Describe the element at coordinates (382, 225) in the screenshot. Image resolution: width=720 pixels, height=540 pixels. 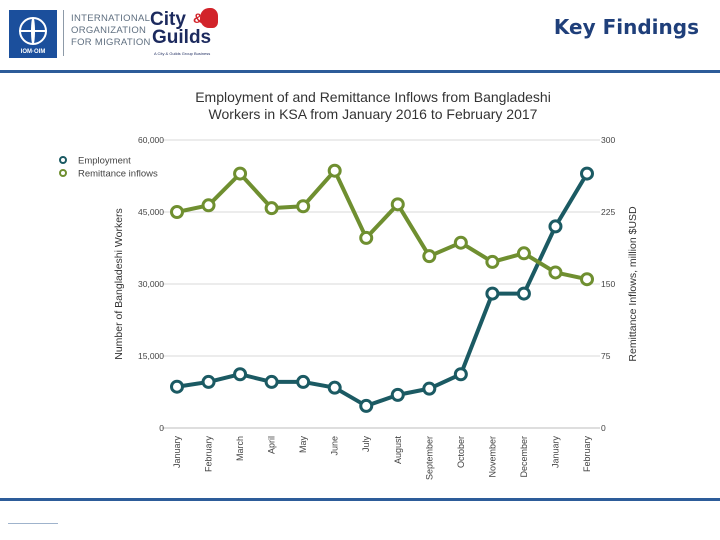
I see `series-line` at that location.